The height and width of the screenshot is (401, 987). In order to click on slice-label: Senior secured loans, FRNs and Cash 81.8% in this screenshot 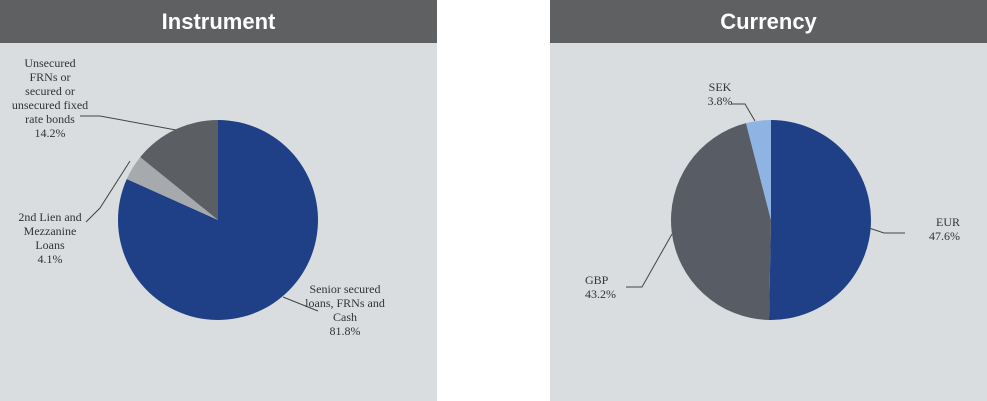, I will do `click(345, 310)`.